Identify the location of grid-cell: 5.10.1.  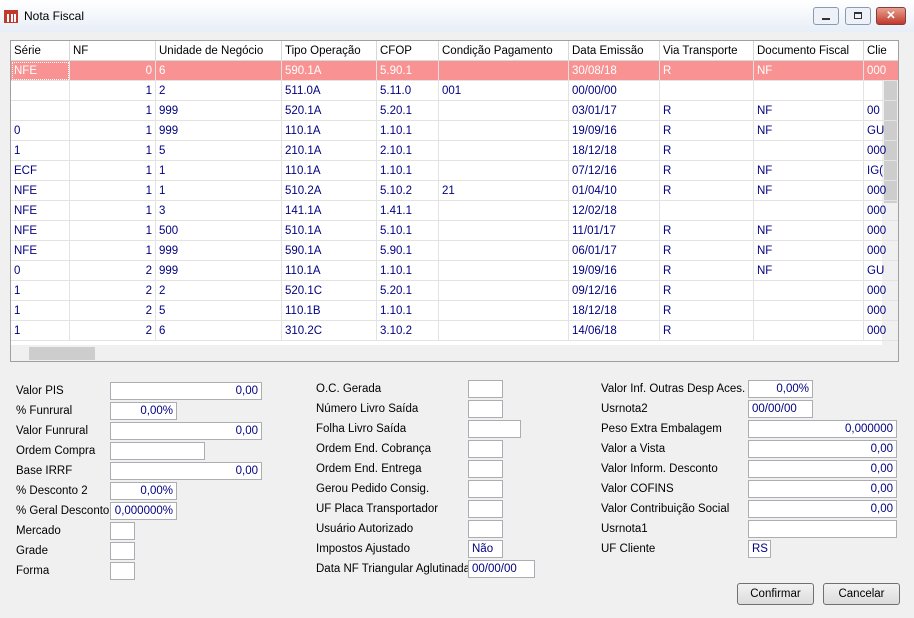
(408, 231).